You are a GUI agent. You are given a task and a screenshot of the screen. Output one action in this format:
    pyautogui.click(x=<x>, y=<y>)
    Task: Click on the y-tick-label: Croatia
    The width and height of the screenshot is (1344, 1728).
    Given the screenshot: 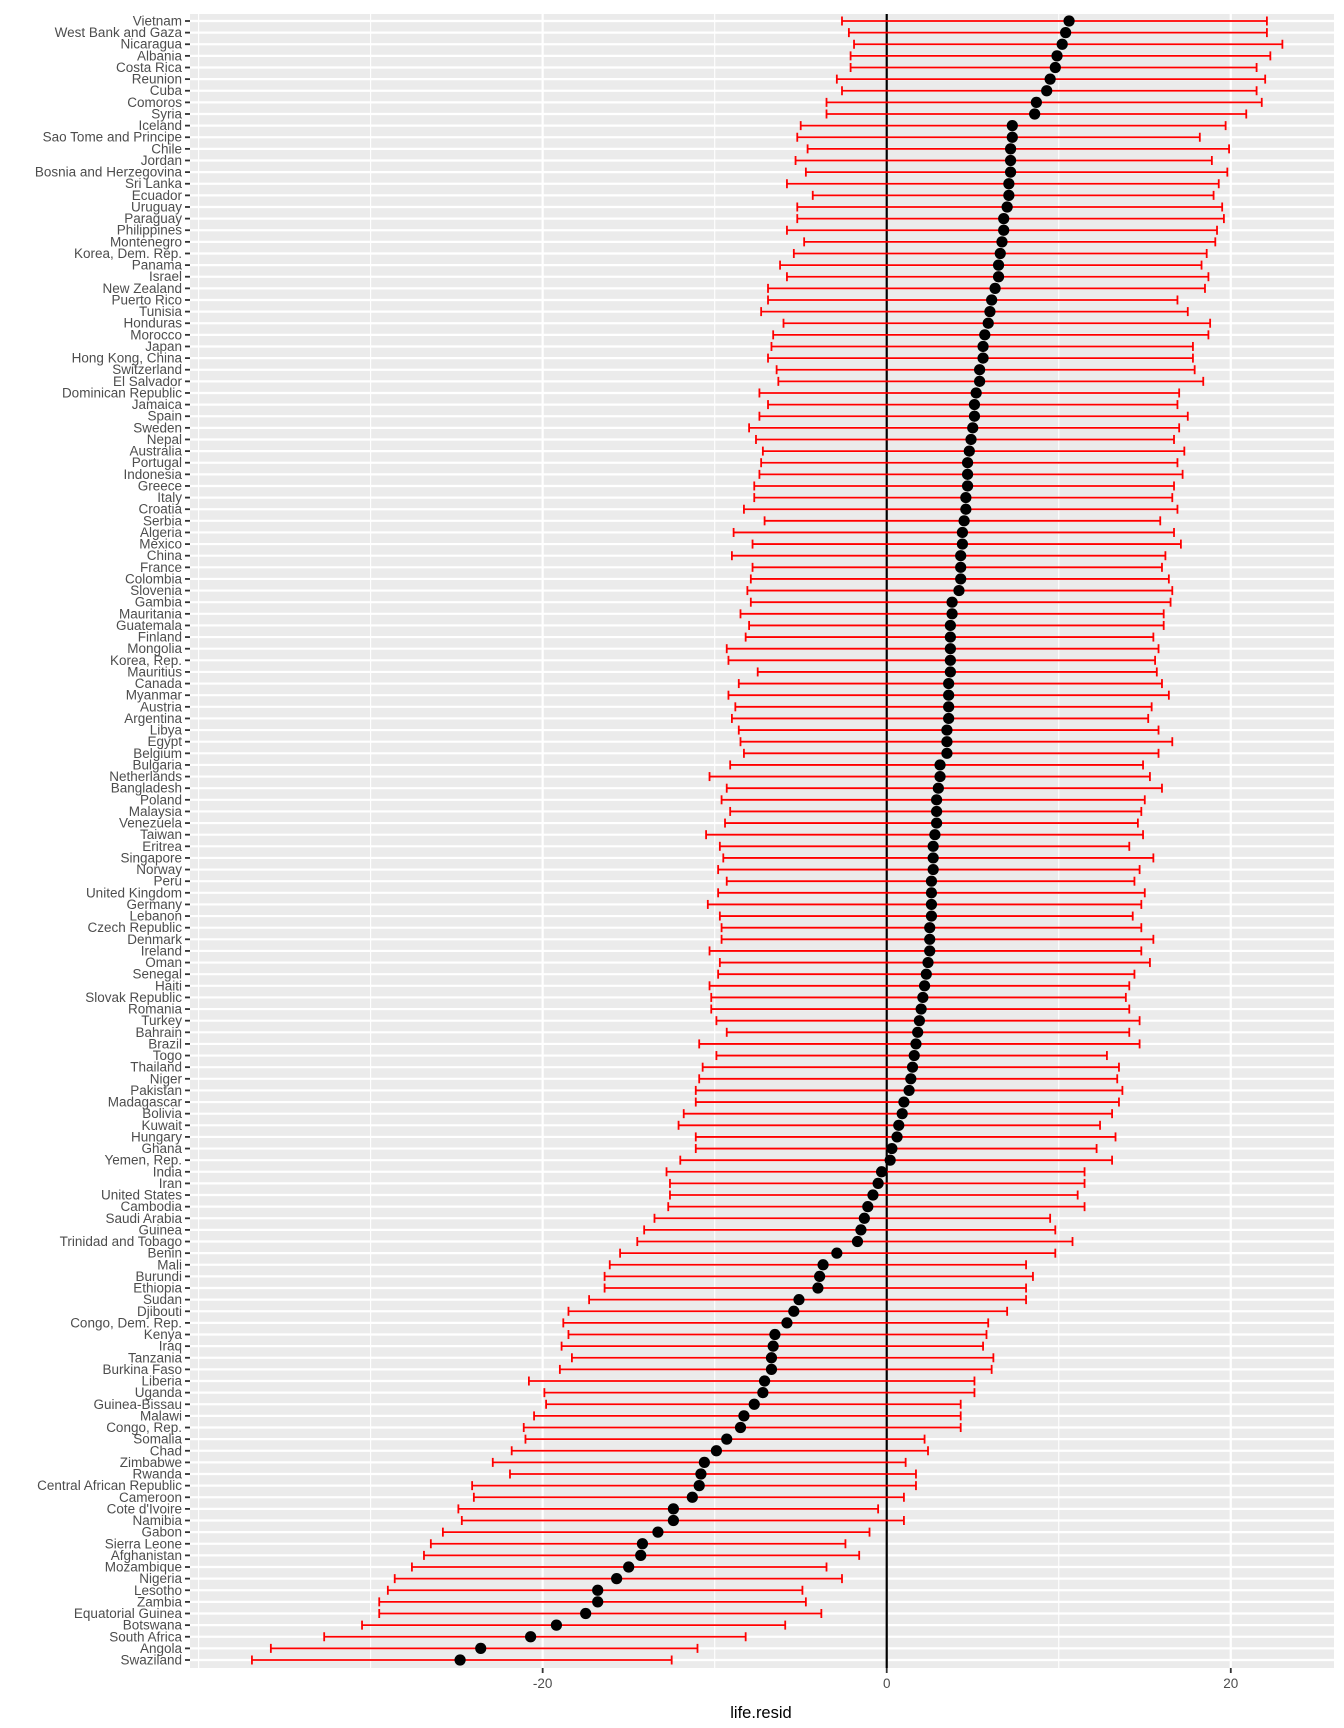 What is the action you would take?
    pyautogui.click(x=160, y=509)
    